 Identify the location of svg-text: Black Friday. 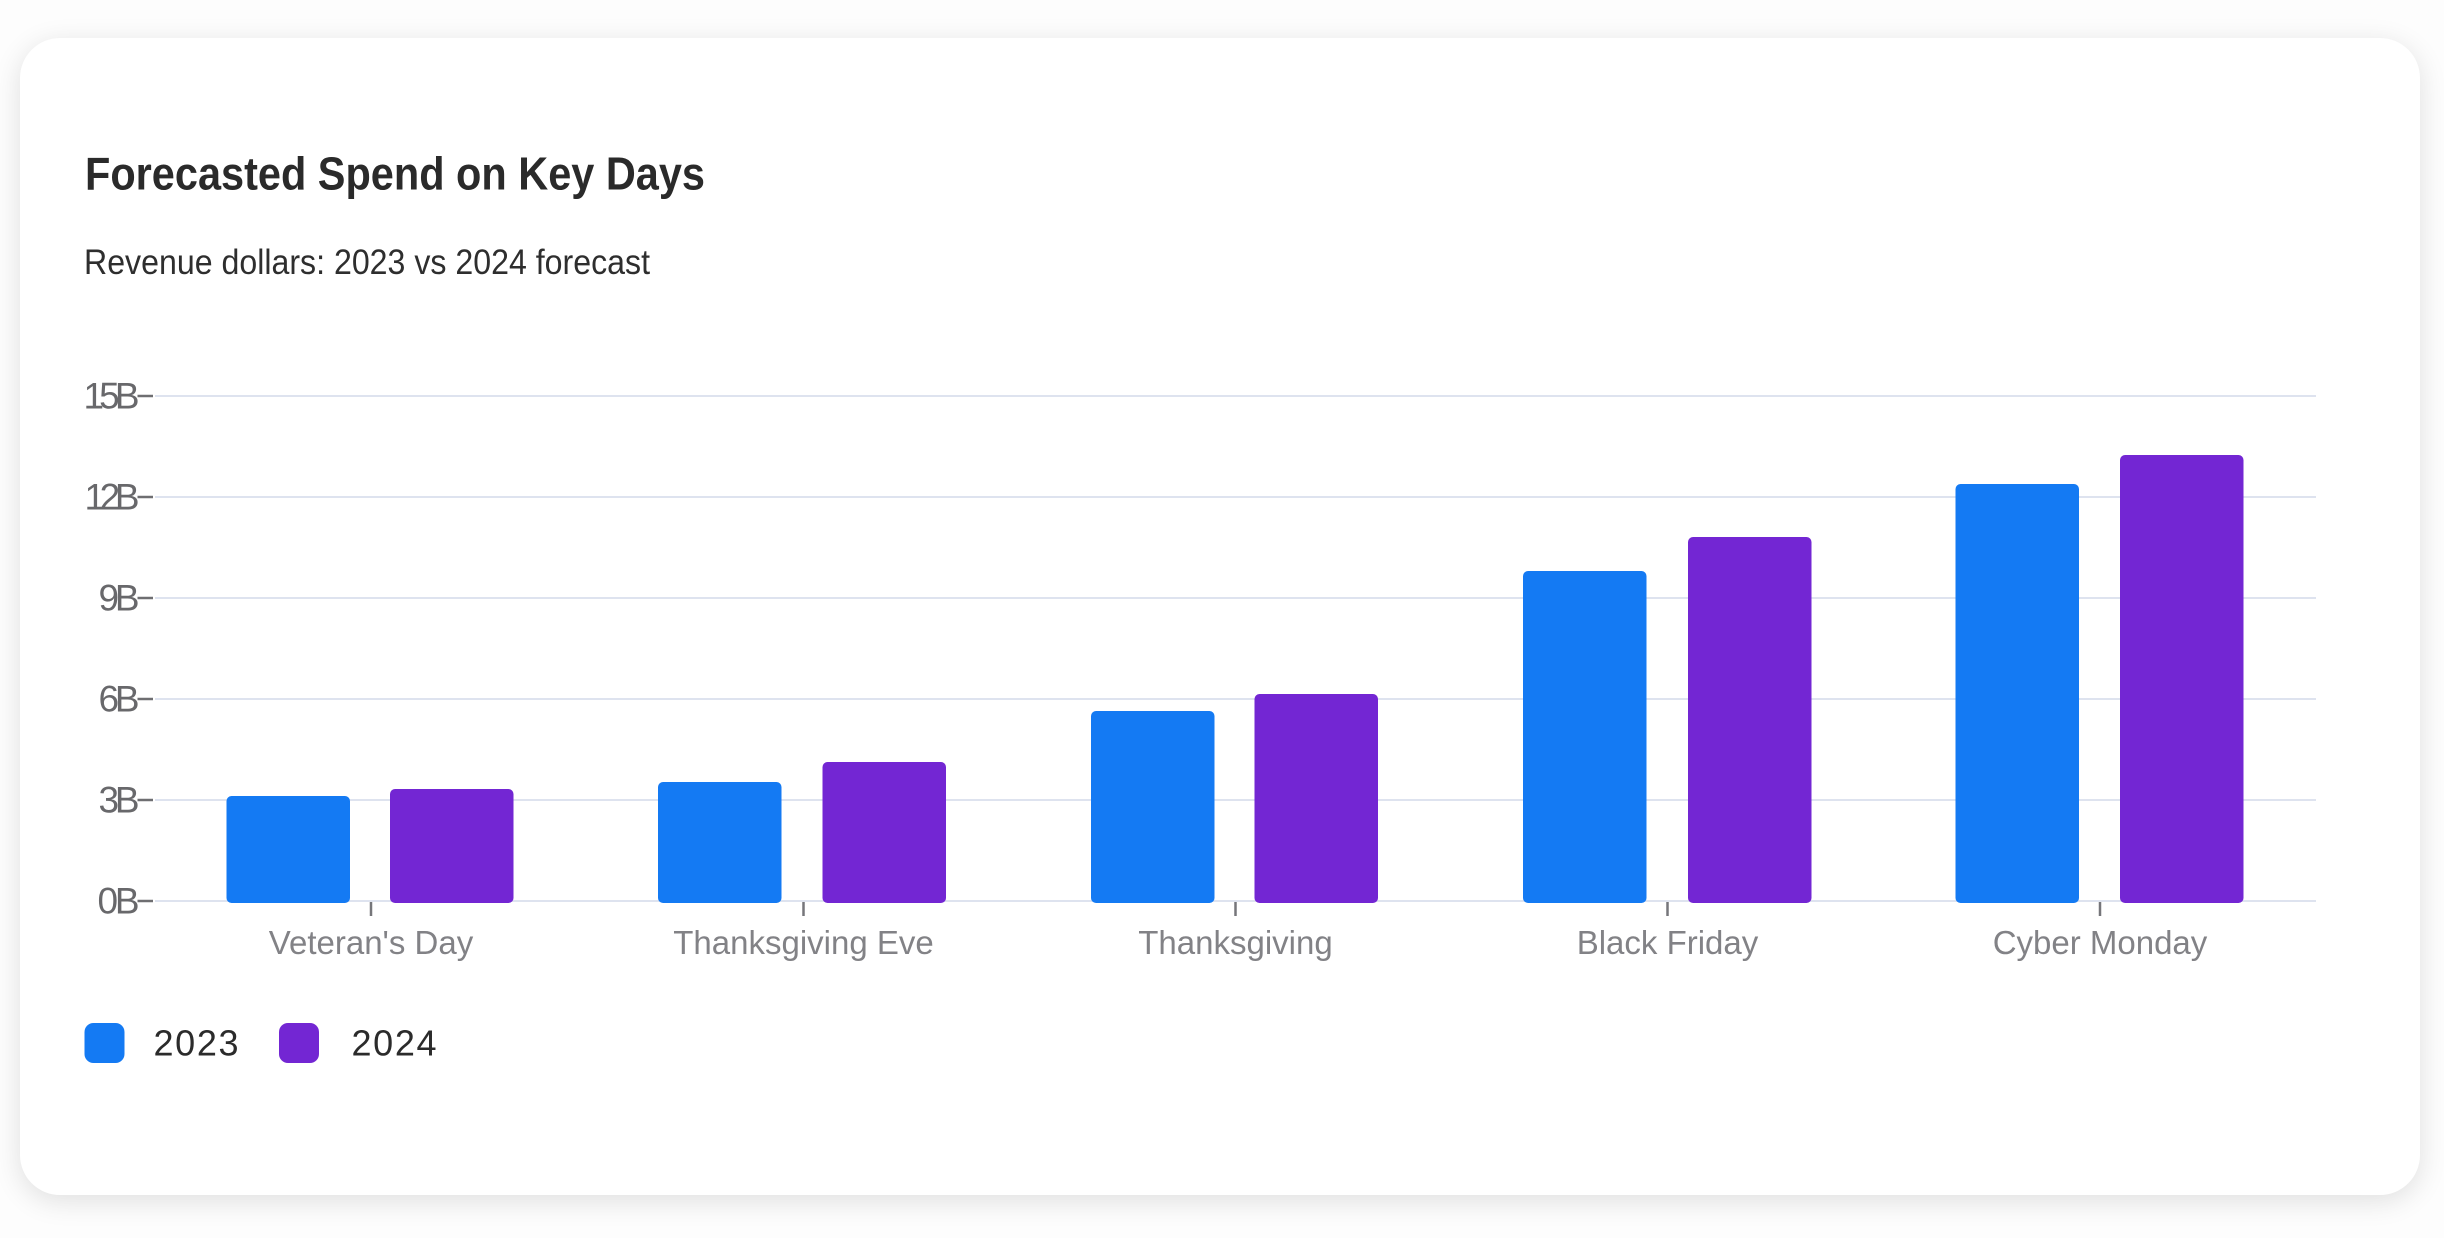
(1668, 942).